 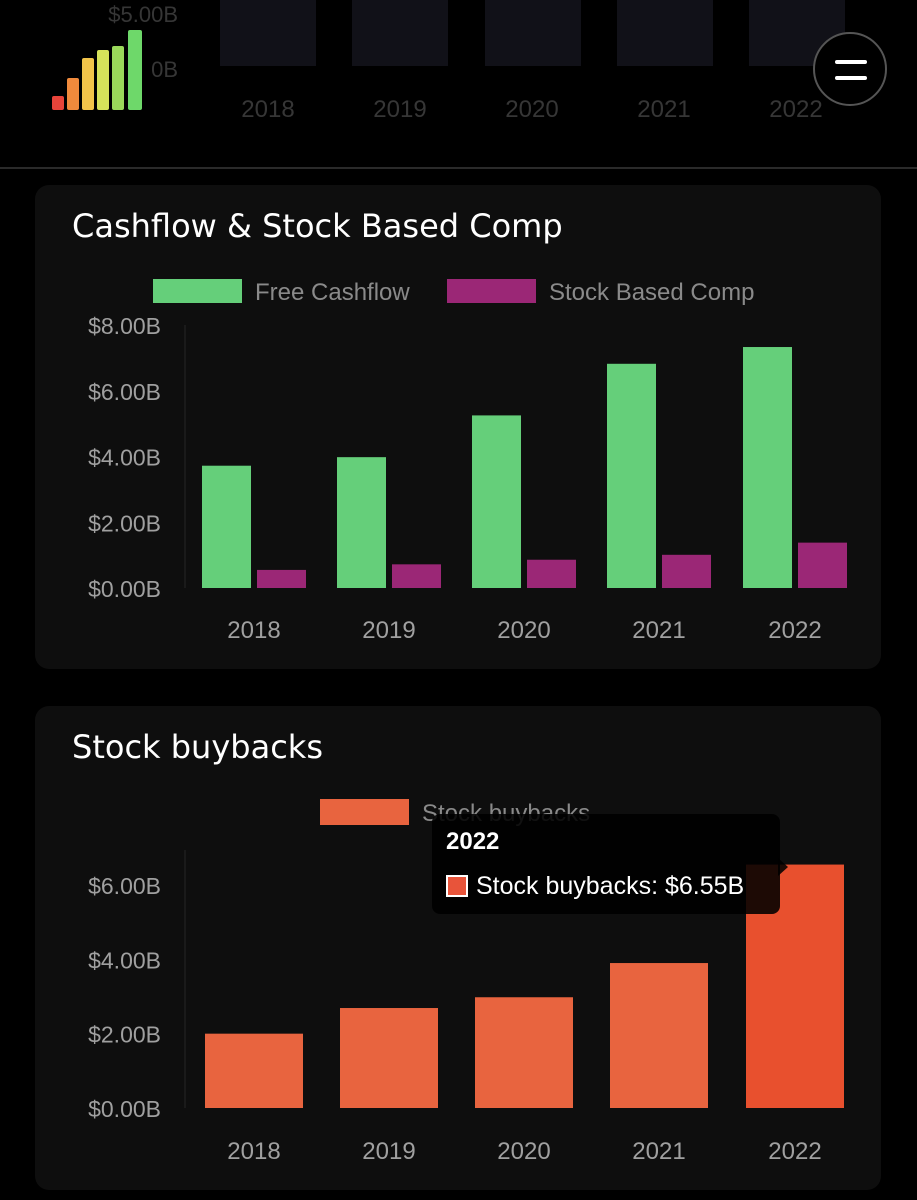 What do you see at coordinates (267, 109) in the screenshot?
I see `prev-x-tick: 2018` at bounding box center [267, 109].